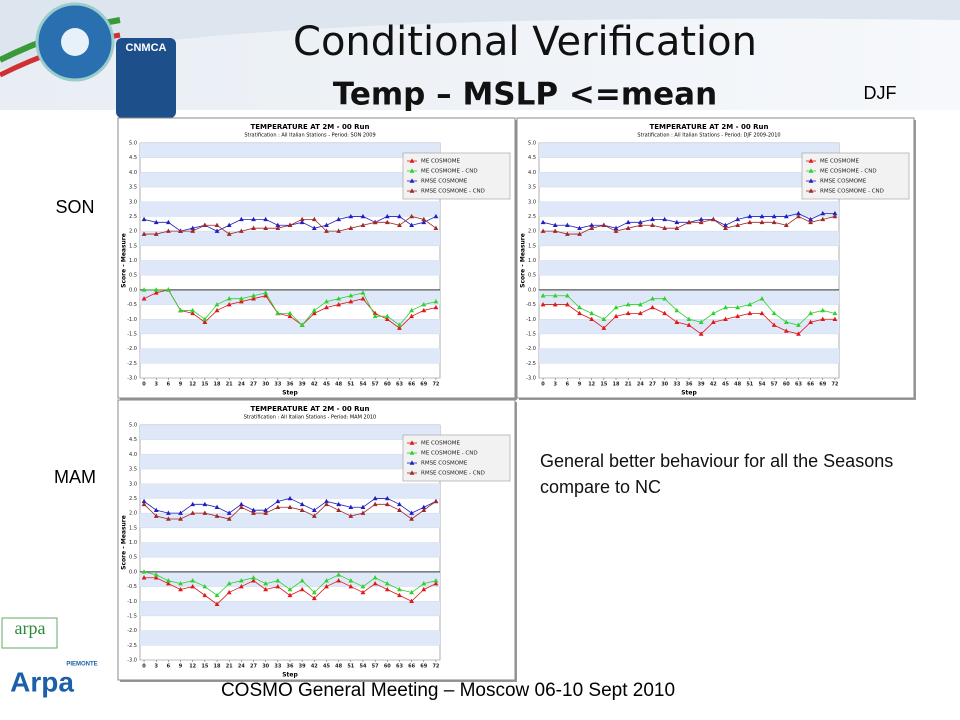  I want to click on y-tick-label: 4.0, so click(532, 173).